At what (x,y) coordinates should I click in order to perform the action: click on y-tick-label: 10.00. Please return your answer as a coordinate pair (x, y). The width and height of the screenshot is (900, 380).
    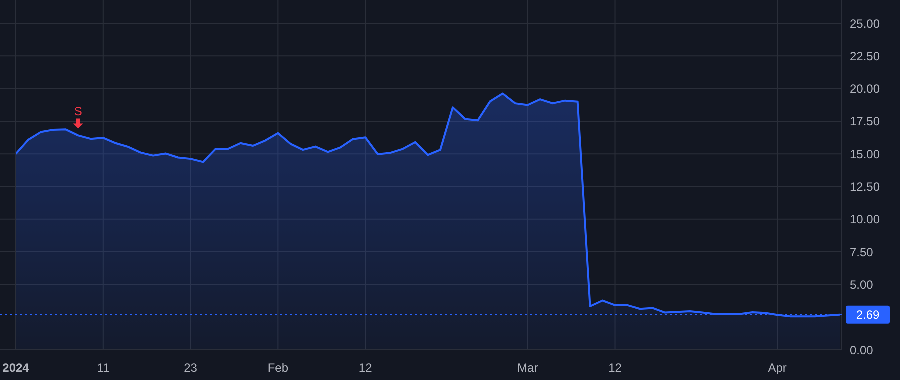
    Looking at the image, I should click on (865, 219).